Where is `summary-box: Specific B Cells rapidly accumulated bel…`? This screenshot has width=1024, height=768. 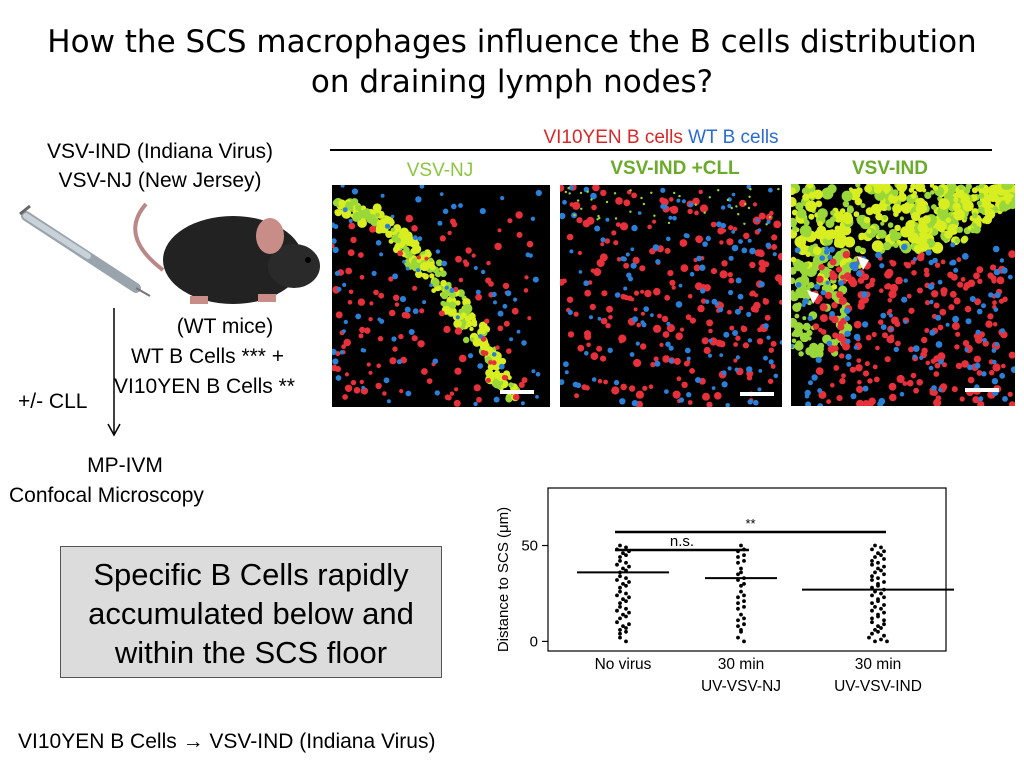 summary-box: Specific B Cells rapidly accumulated bel… is located at coordinates (251, 612).